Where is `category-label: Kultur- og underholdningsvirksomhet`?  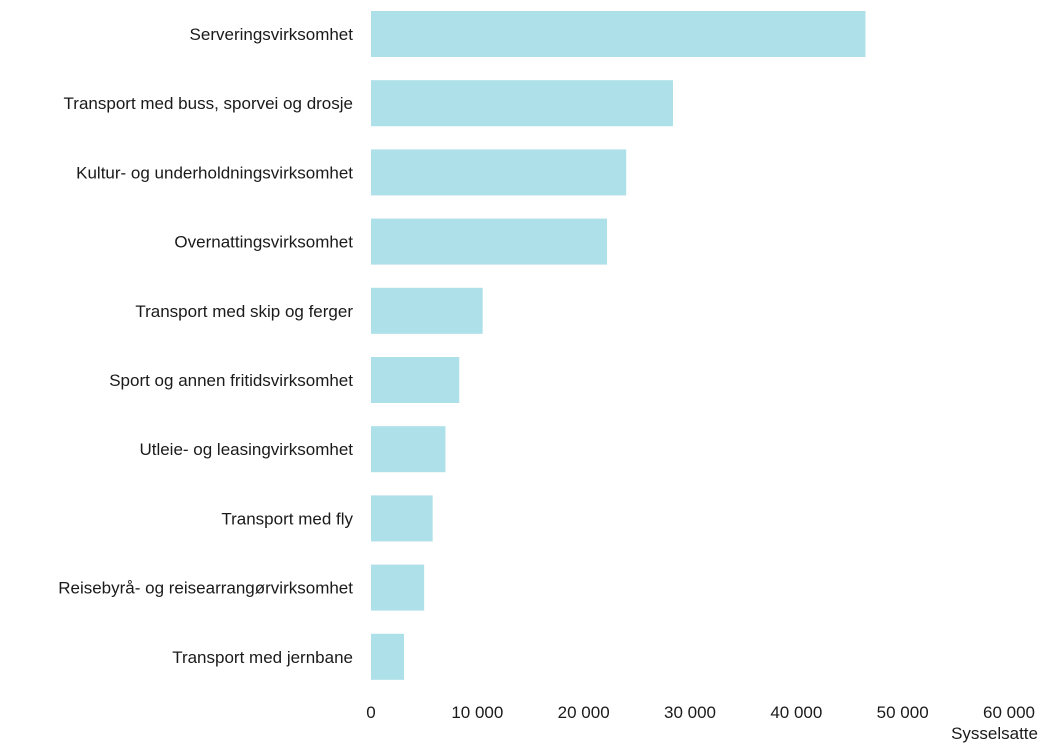 category-label: Kultur- og underholdningsvirksomhet is located at coordinates (214, 172).